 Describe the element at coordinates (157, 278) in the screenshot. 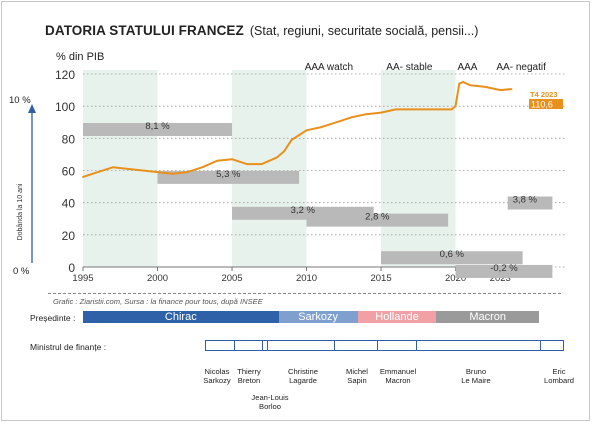

I see `x-tick-label: 2000` at that location.